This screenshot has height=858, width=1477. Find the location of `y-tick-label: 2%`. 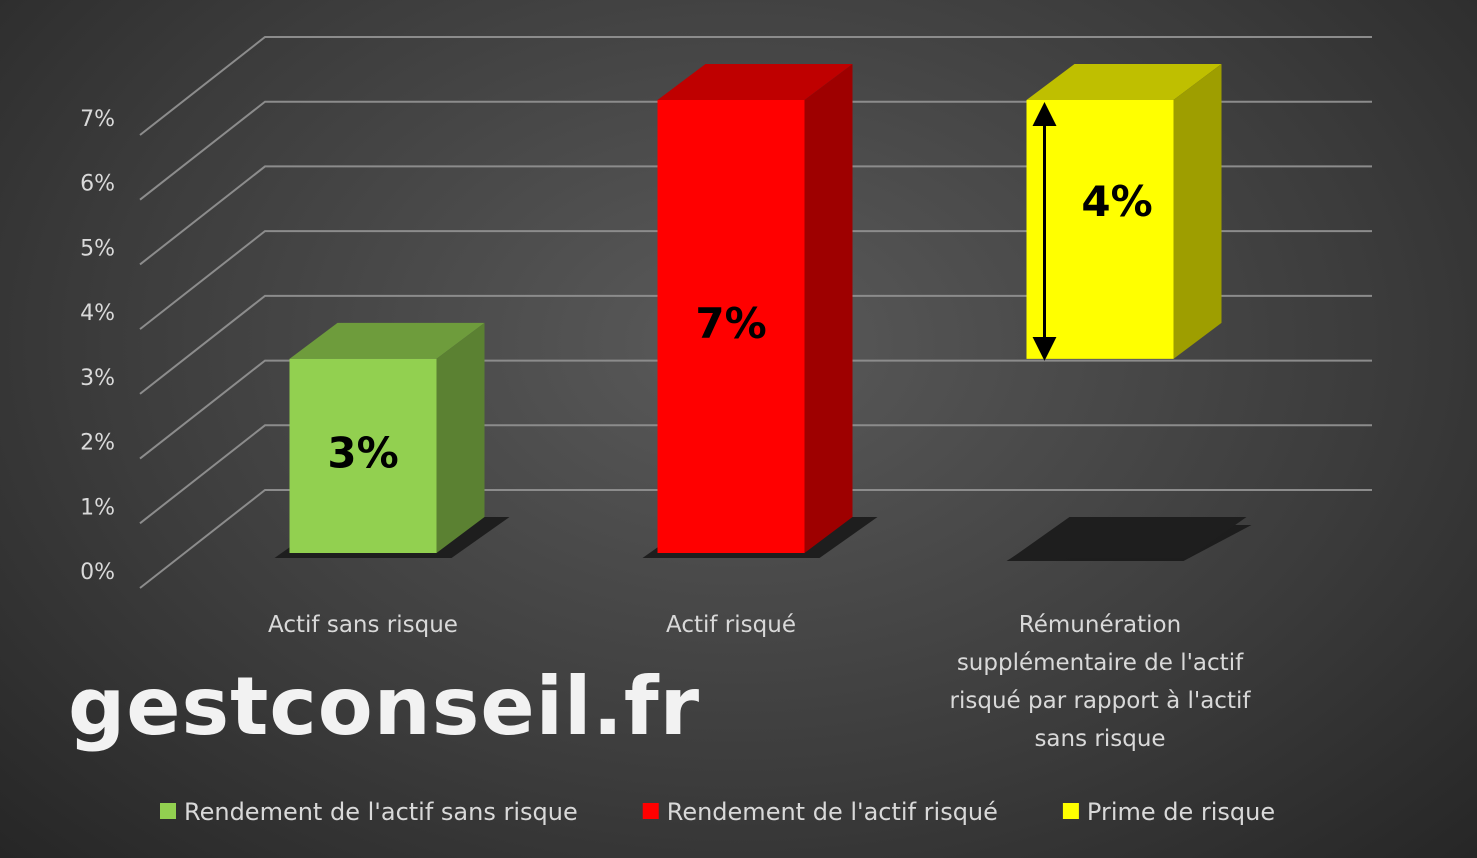

y-tick-label: 2% is located at coordinates (97, 443).